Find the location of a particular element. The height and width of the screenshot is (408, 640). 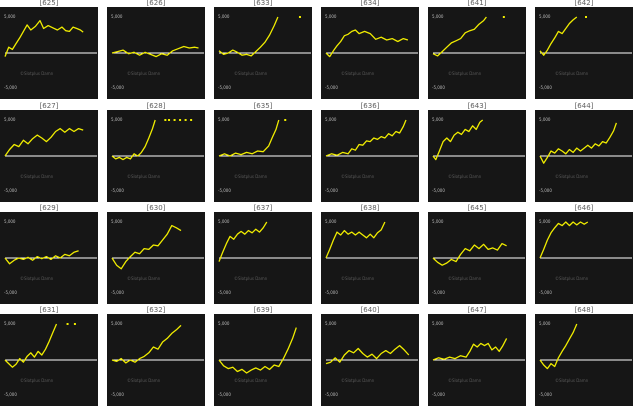

chart-title: [629] is located at coordinates (49, 208).